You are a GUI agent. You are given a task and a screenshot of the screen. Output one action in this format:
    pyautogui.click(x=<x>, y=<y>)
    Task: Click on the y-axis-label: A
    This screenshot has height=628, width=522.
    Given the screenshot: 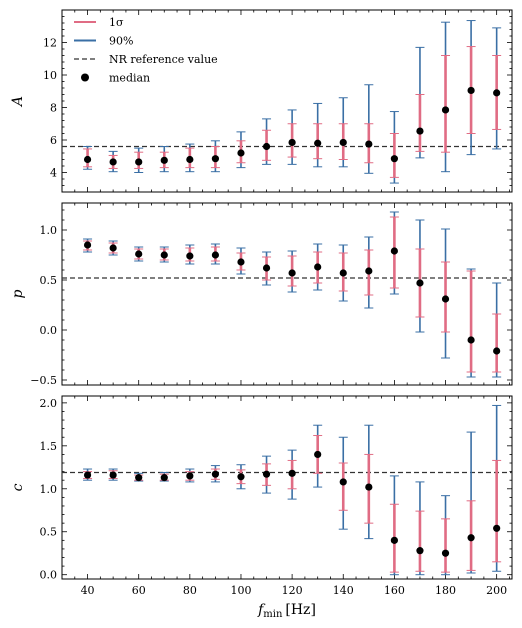 What is the action you would take?
    pyautogui.click(x=18, y=102)
    